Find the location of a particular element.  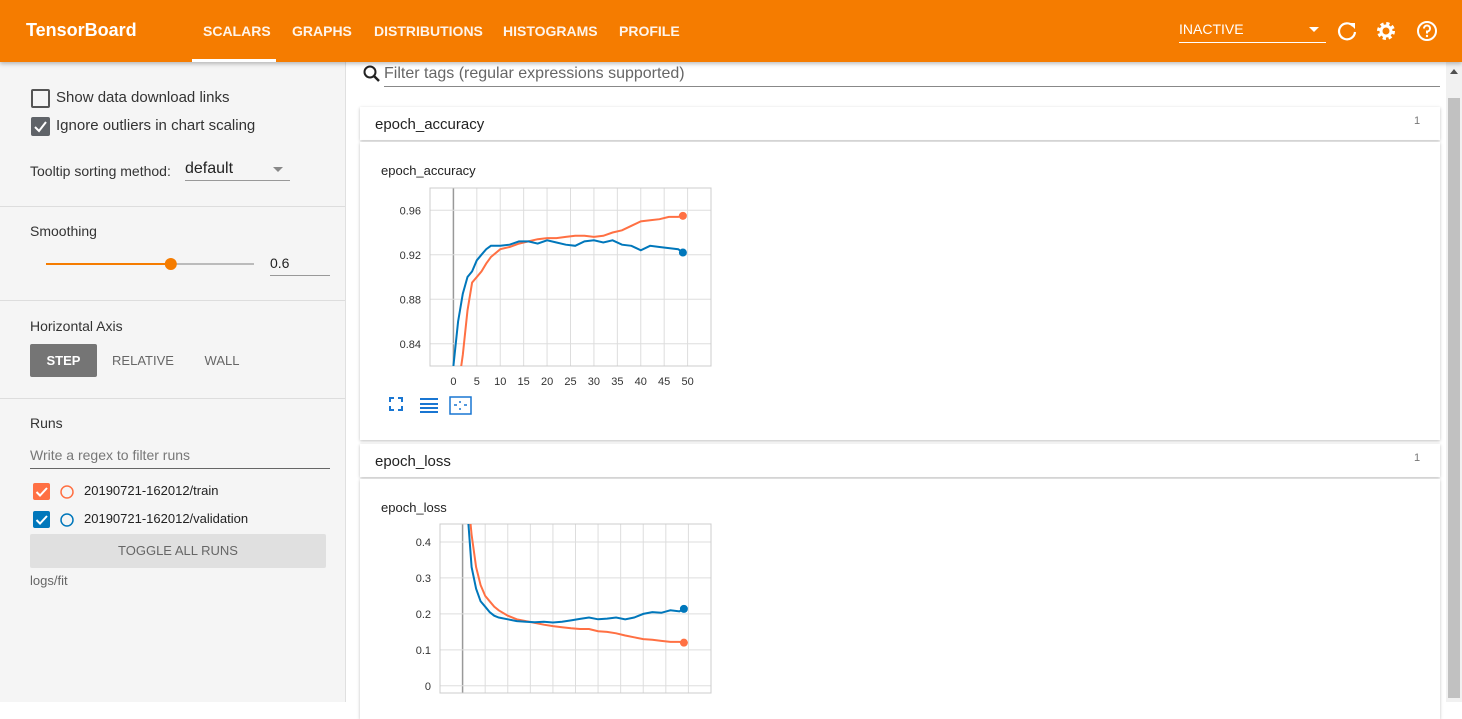

scrollbar-thumb is located at coordinates (1454, 398).